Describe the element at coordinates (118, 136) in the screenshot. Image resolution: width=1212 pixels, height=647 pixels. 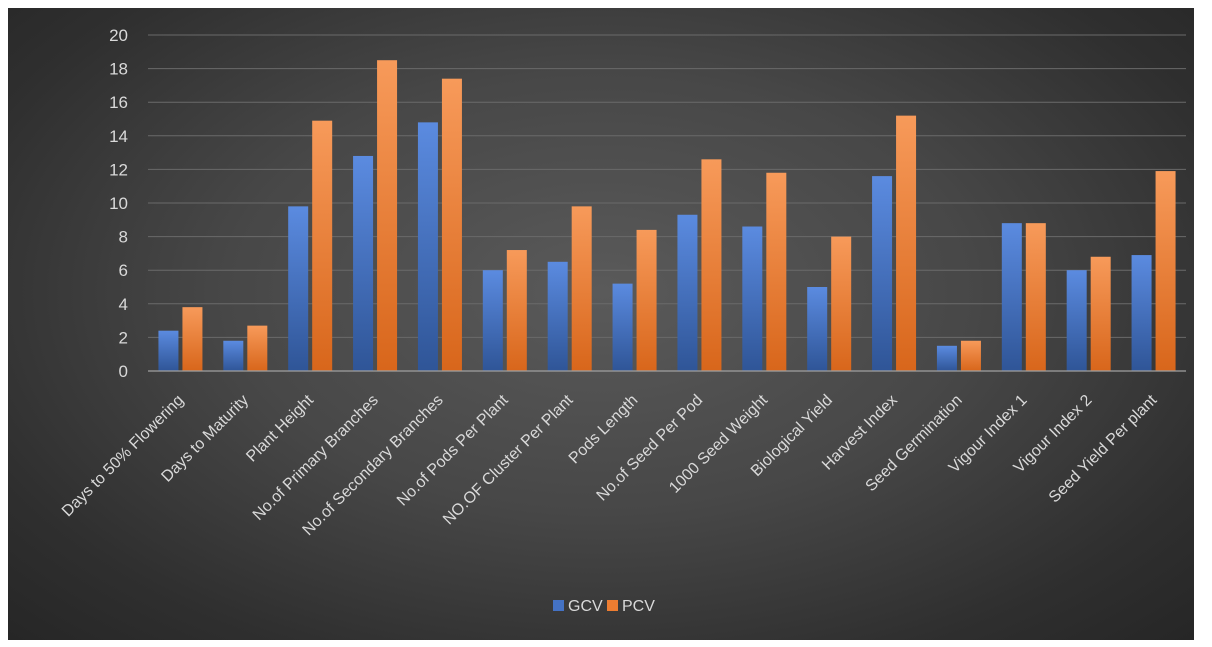
I see `y-tick-label: 14` at that location.